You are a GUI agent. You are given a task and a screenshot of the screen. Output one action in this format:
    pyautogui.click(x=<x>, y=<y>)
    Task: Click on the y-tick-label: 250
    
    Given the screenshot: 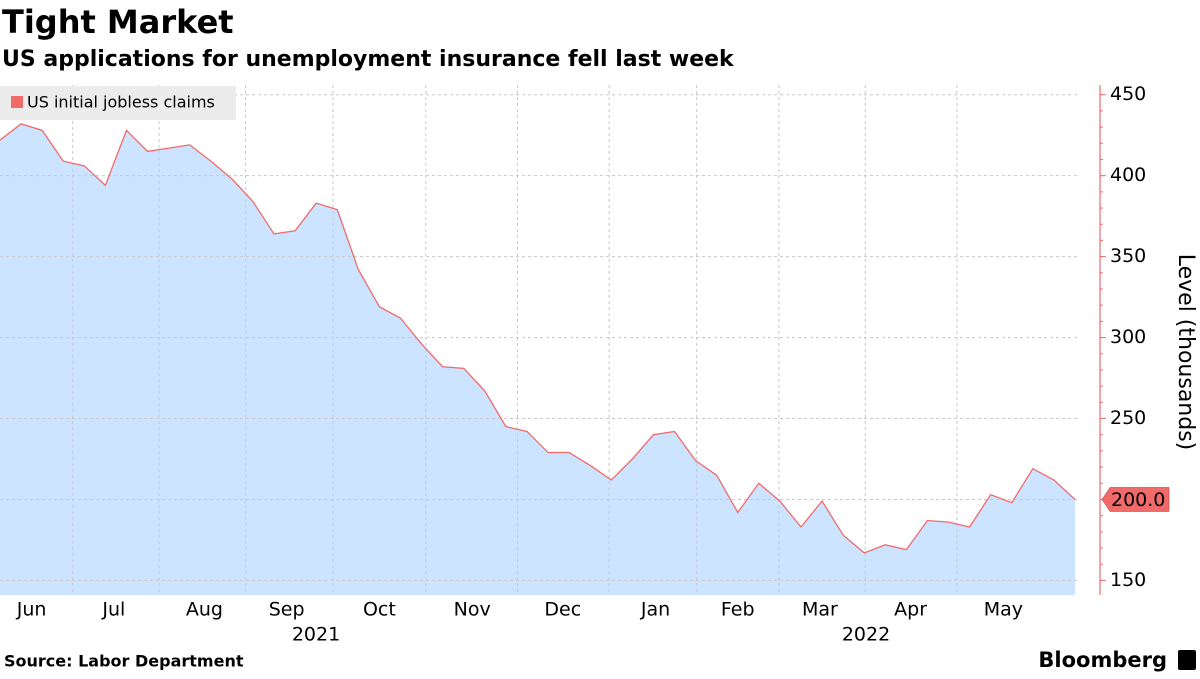 What is the action you would take?
    pyautogui.click(x=1128, y=418)
    